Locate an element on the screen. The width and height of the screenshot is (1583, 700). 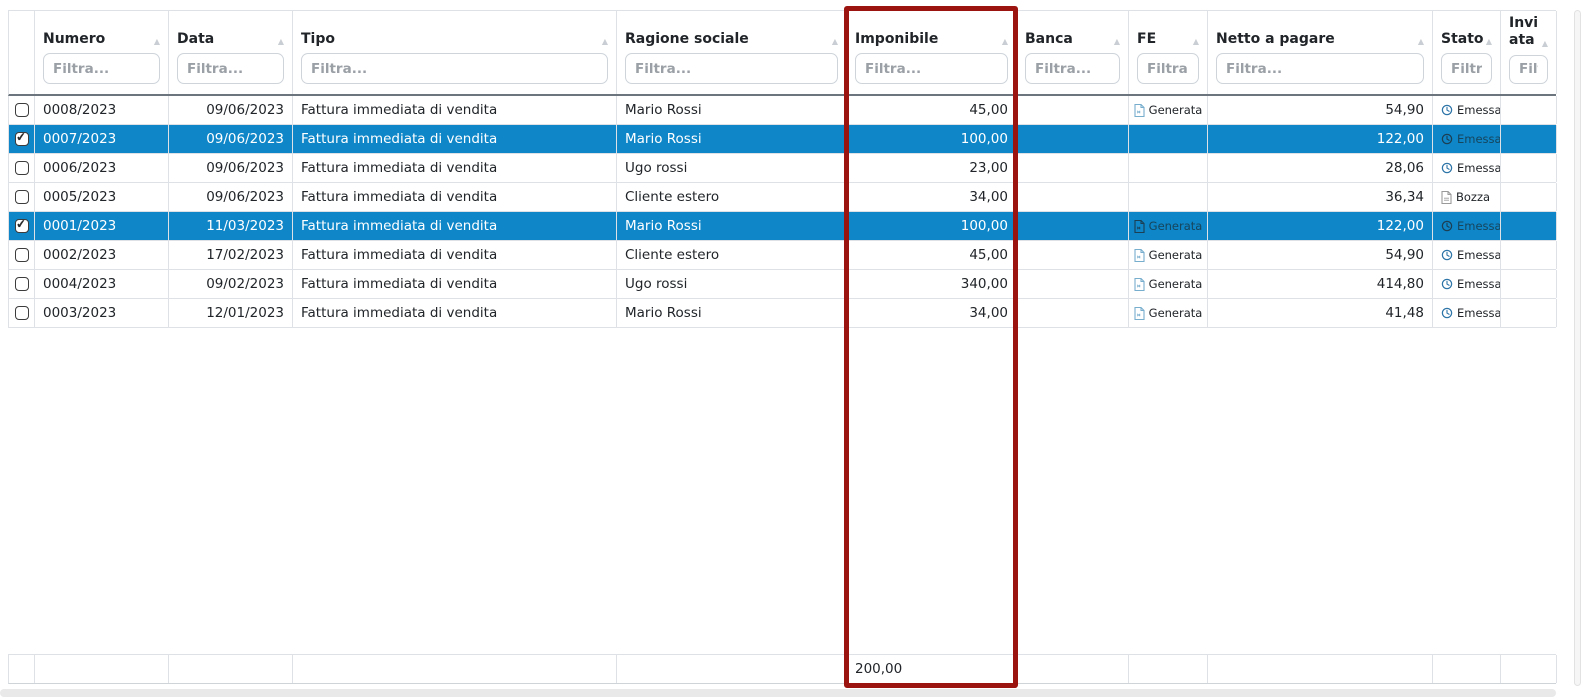
column-header-inviata: Inviata ▲ is located at coordinates (1529, 52).